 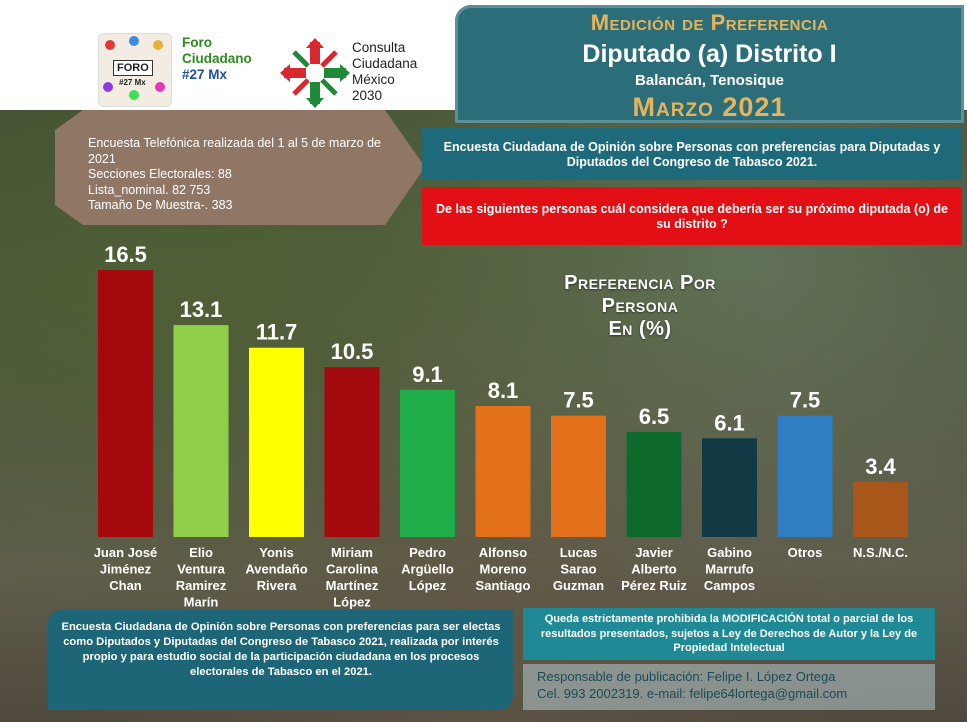 I want to click on category-label-2-line-1: Elio, so click(x=201, y=552).